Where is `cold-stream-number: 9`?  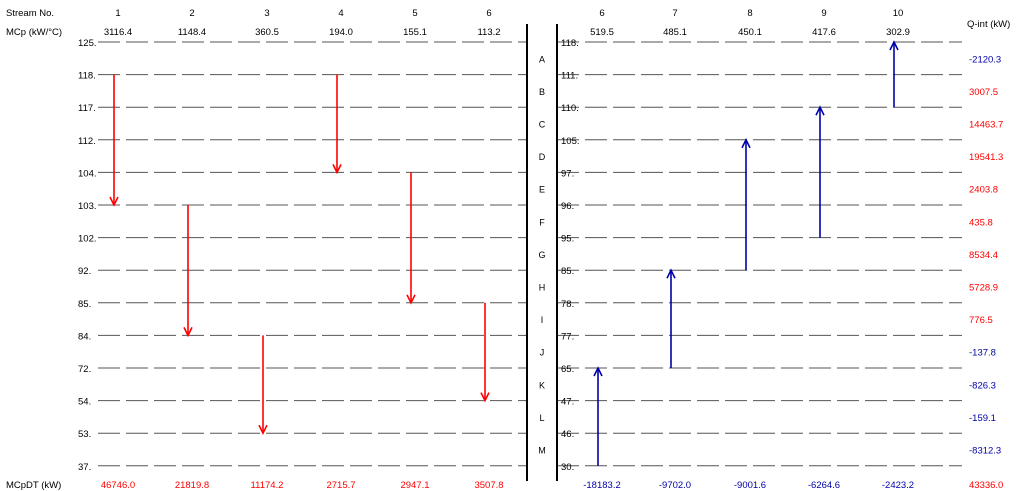
cold-stream-number: 9 is located at coordinates (823, 13).